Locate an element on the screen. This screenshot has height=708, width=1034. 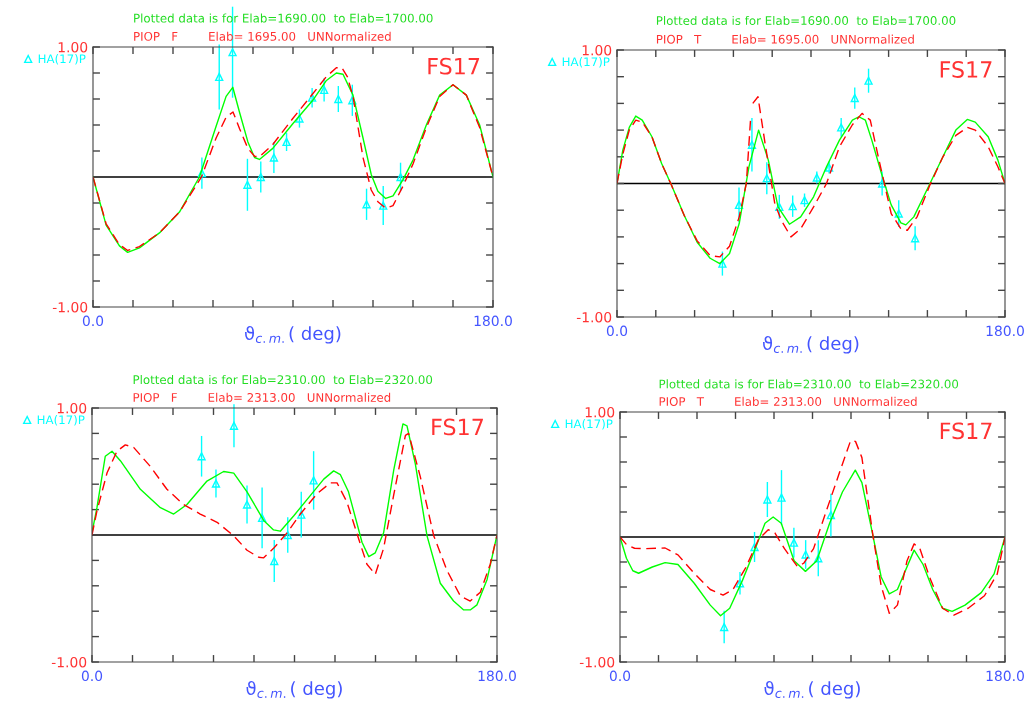
chart-subtitle: PIOP T Elab= 2313.00 UNNormalized is located at coordinates (788, 401).